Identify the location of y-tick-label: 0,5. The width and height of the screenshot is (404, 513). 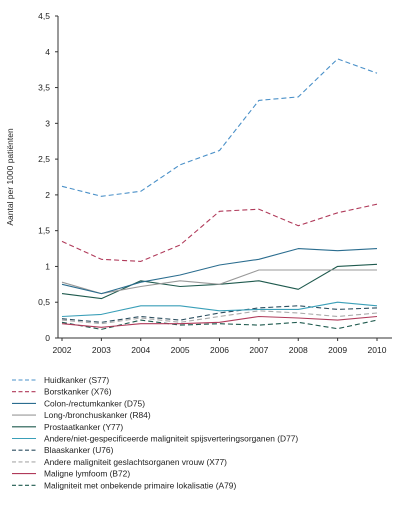
(44, 302).